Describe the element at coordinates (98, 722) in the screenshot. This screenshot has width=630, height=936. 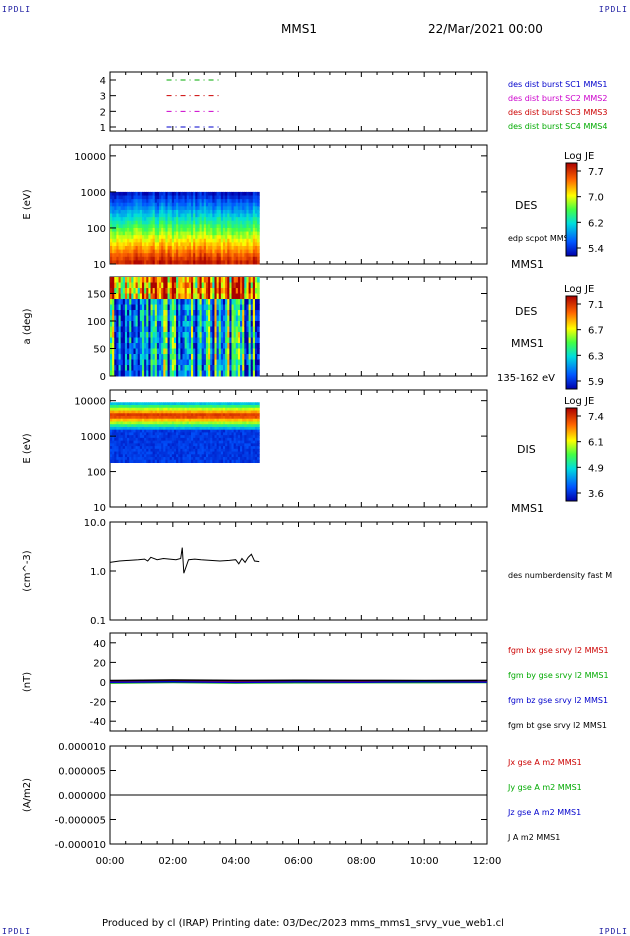
I see `y-tick-label: -40` at that location.